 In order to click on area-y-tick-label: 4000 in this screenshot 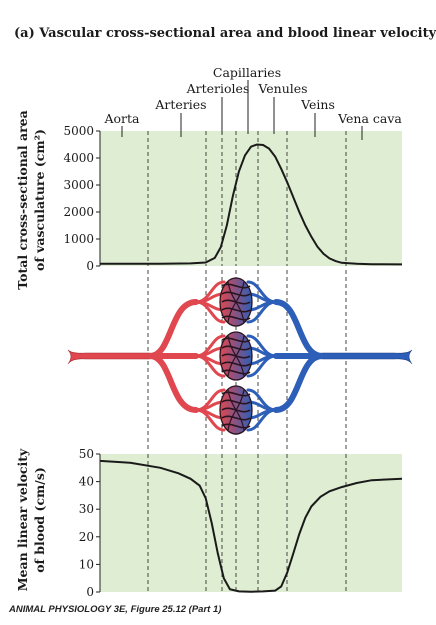, I will do `click(78, 158)`.